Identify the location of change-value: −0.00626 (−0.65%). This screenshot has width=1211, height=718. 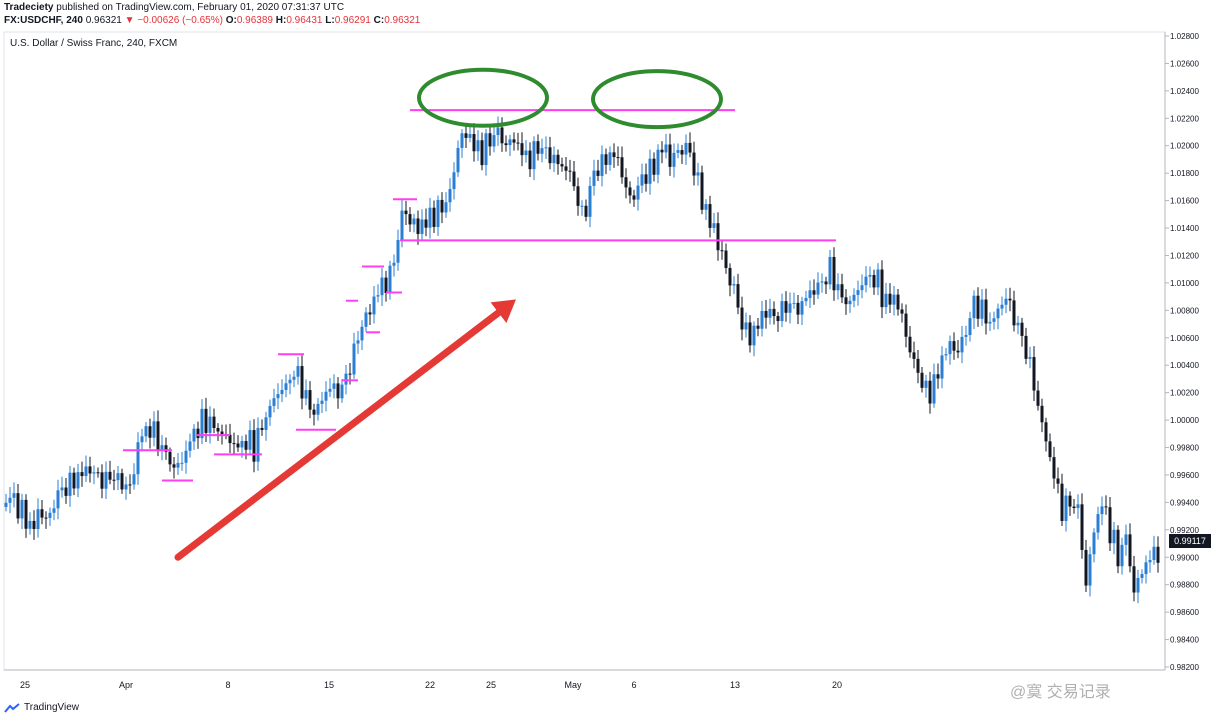
(180, 20).